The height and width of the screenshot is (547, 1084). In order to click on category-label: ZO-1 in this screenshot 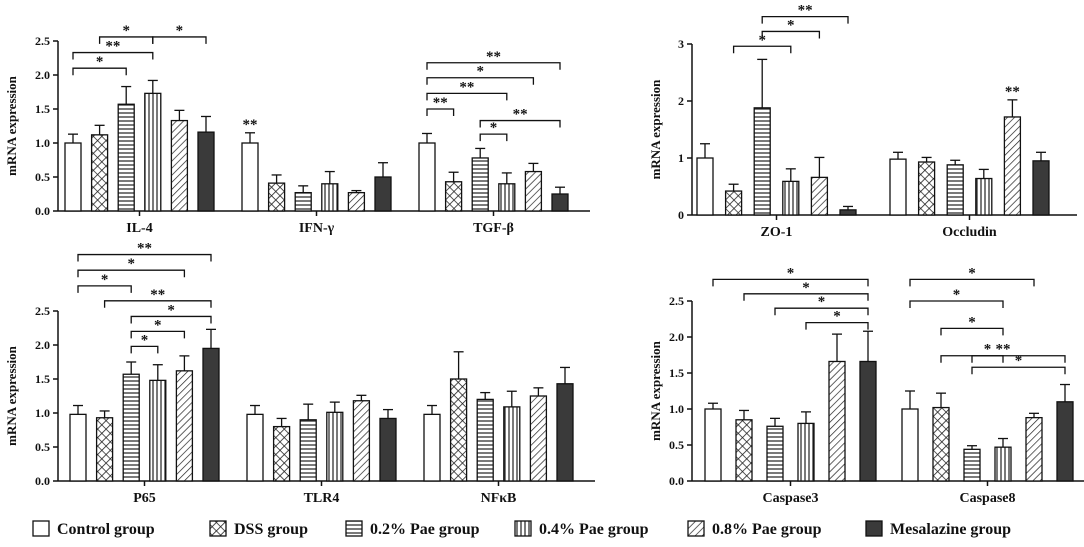, I will do `click(777, 232)`.